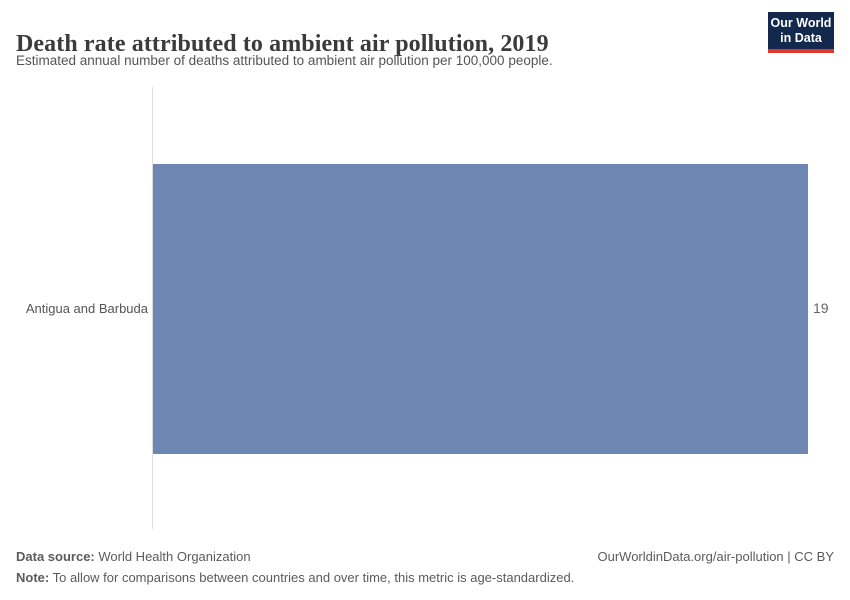  I want to click on owid-logo: Our World in Data, so click(801, 32).